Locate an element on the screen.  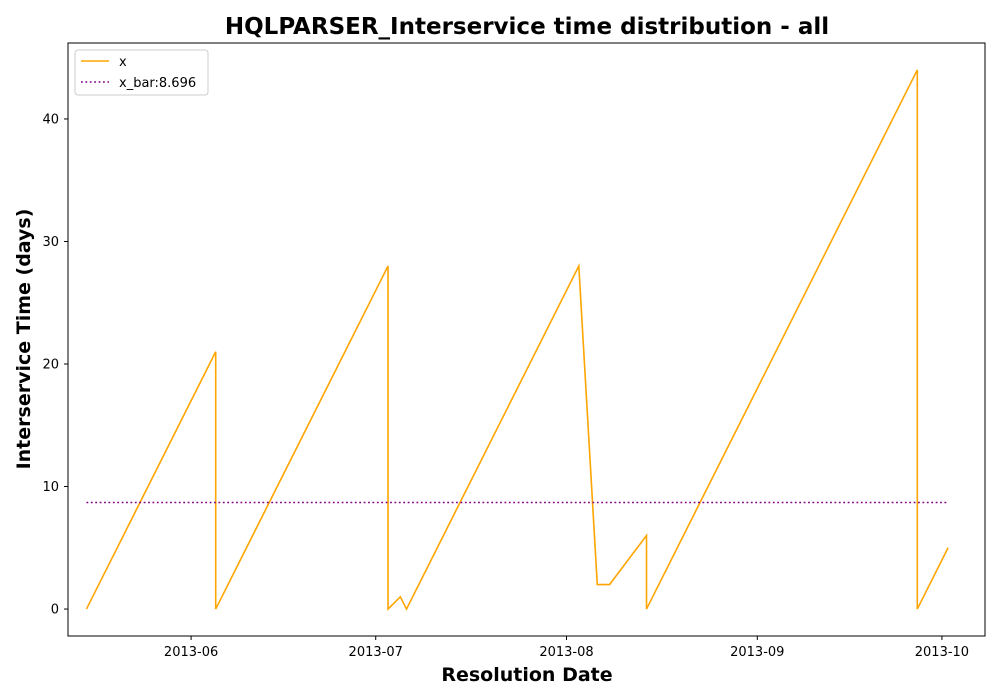
y-tick-label: 10 is located at coordinates (50, 487).